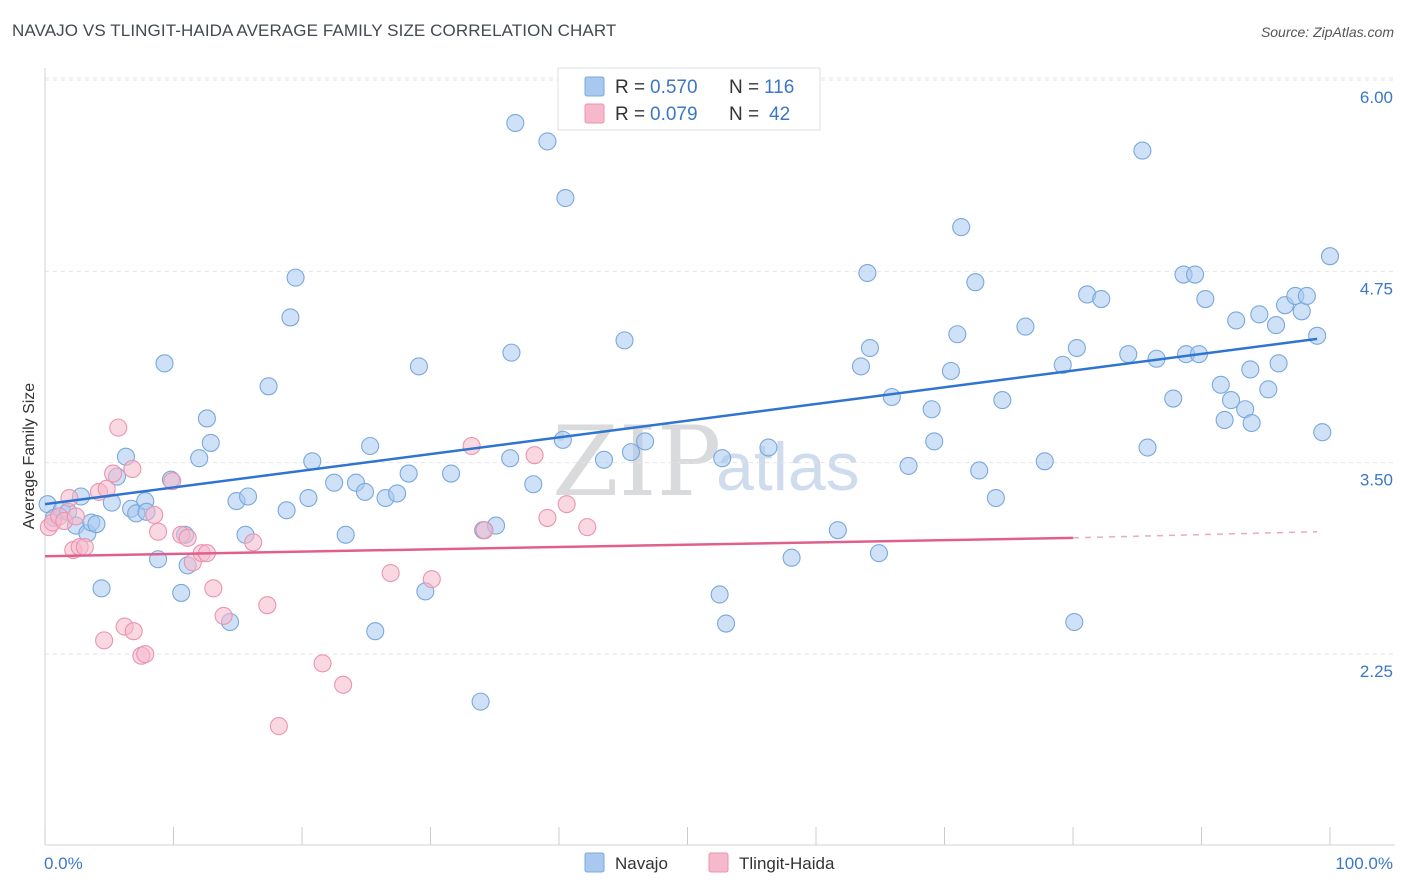 The image size is (1406, 892). What do you see at coordinates (787, 863) in the screenshot?
I see `bottom-legend-label-tlingit-haida: Tlingit-Haida` at bounding box center [787, 863].